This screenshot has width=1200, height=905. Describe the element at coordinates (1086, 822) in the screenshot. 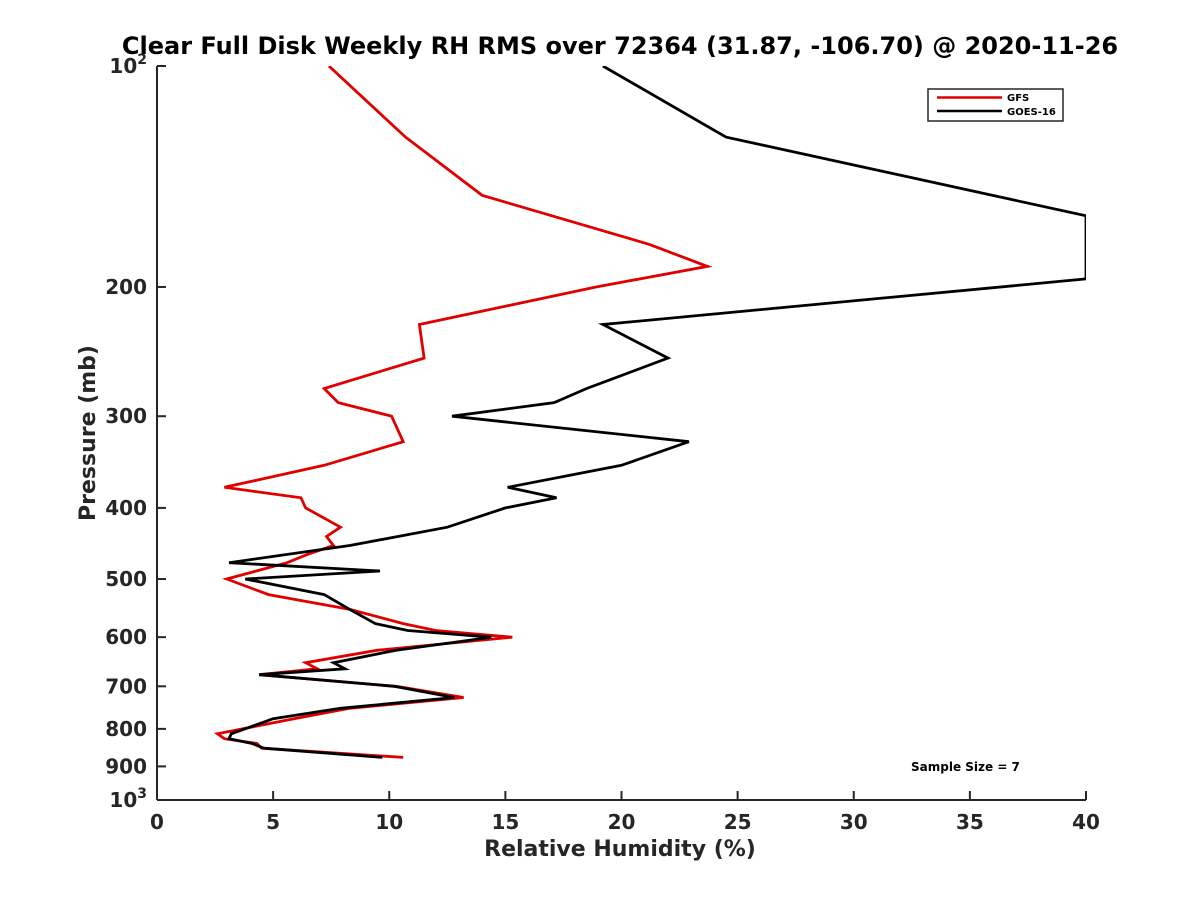

I see `x-tick-label: 40` at that location.